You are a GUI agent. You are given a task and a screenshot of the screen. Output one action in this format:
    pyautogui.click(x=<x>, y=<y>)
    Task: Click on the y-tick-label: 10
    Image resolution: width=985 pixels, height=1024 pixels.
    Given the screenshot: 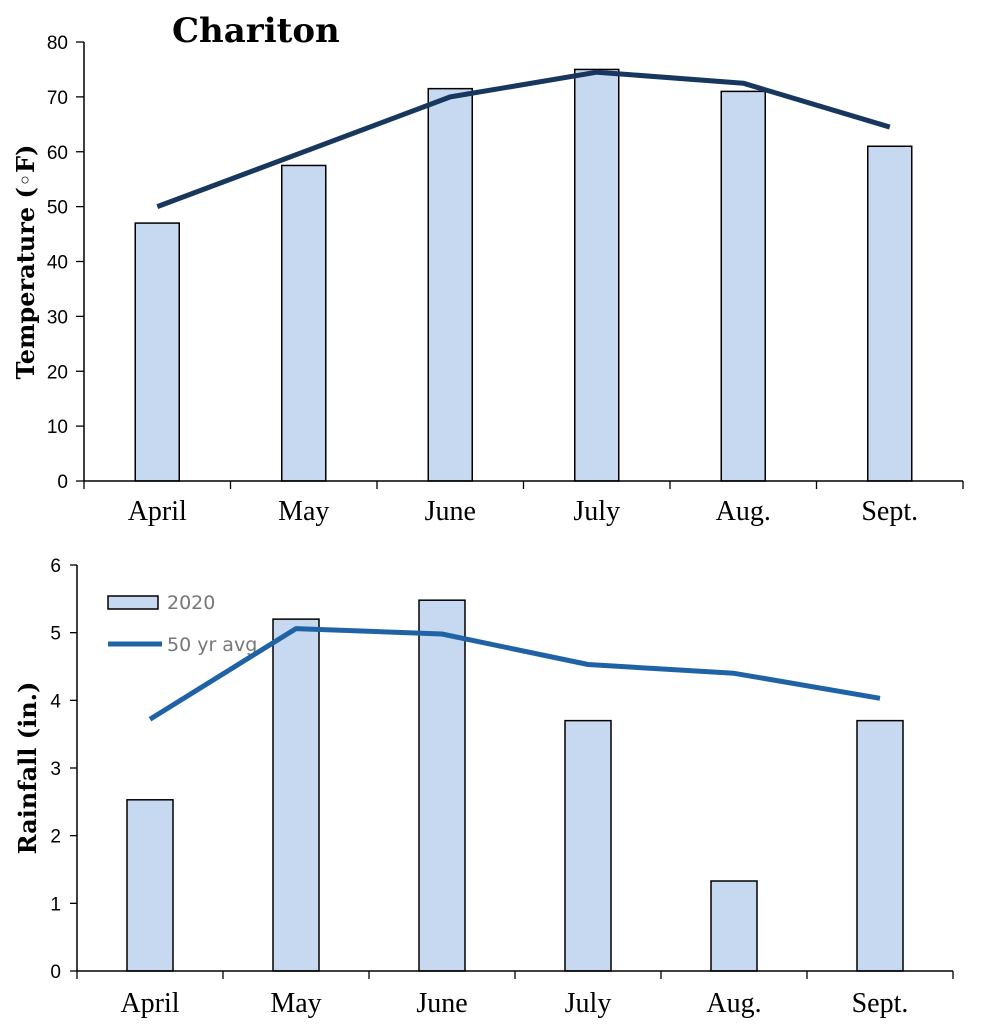 What is the action you would take?
    pyautogui.click(x=57, y=427)
    